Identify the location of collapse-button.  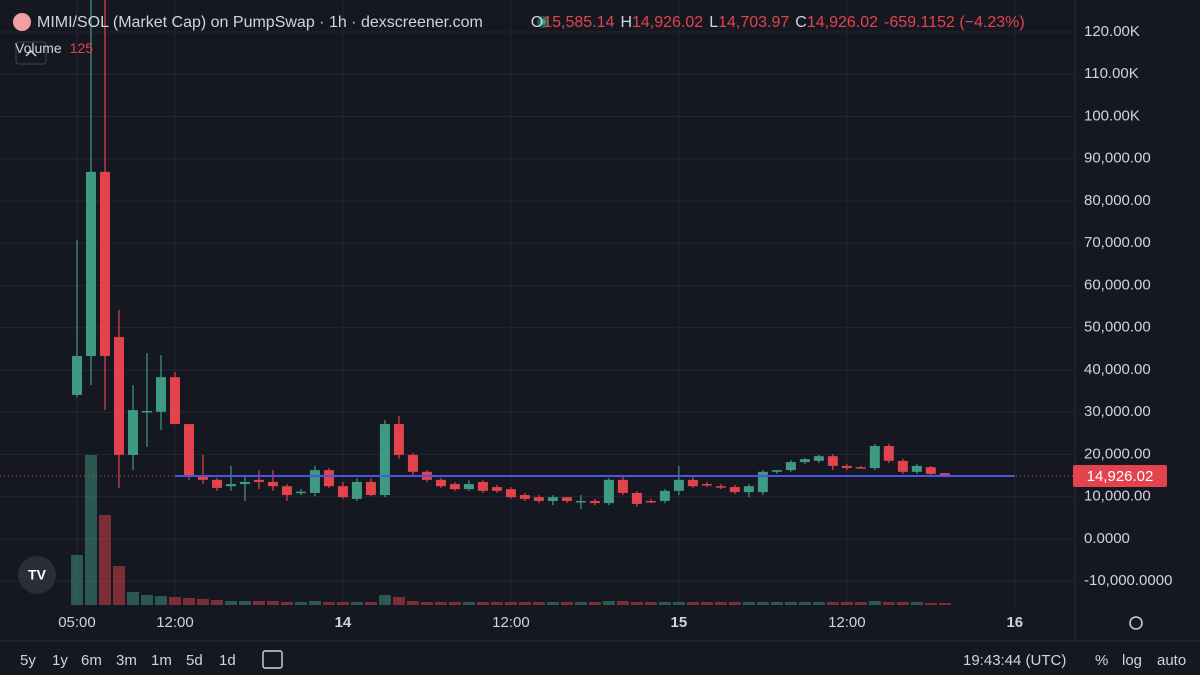
(31, 53).